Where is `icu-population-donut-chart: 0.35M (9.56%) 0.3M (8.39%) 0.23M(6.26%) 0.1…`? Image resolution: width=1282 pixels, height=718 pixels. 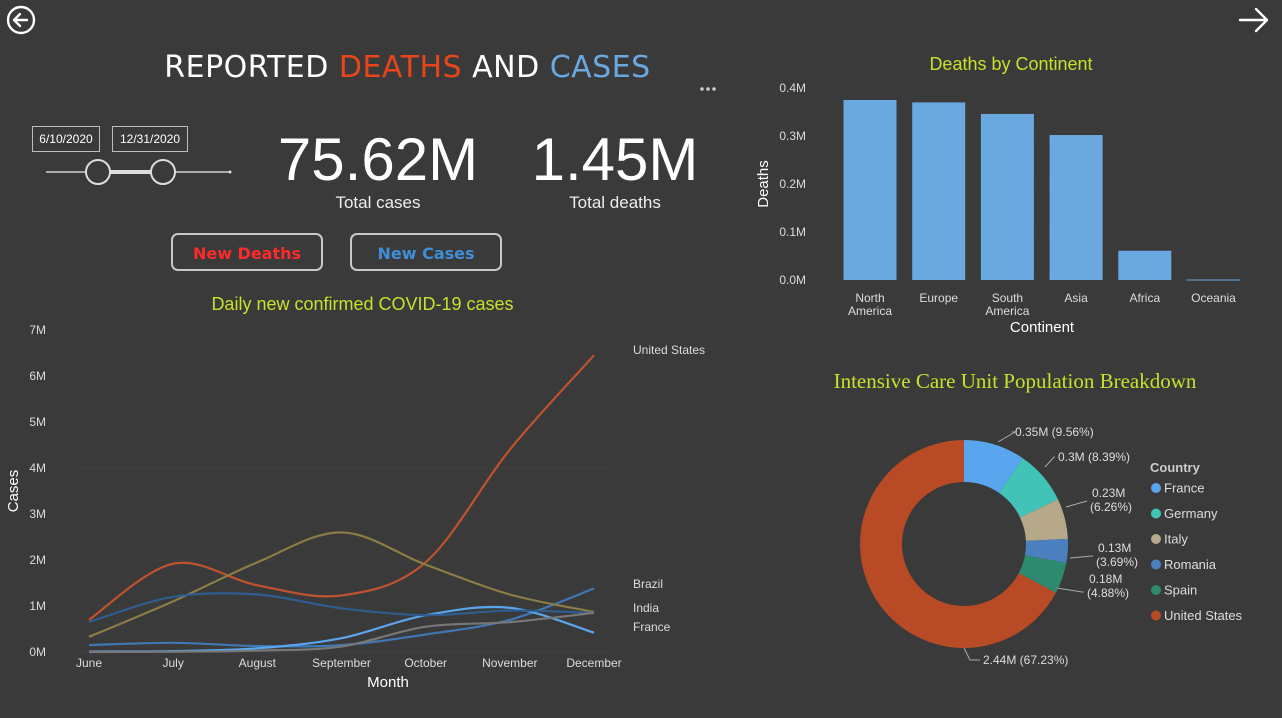 icu-population-donut-chart: 0.35M (9.56%) 0.3M (8.39%) 0.23M(6.26%) 0.1… is located at coordinates (1051, 546).